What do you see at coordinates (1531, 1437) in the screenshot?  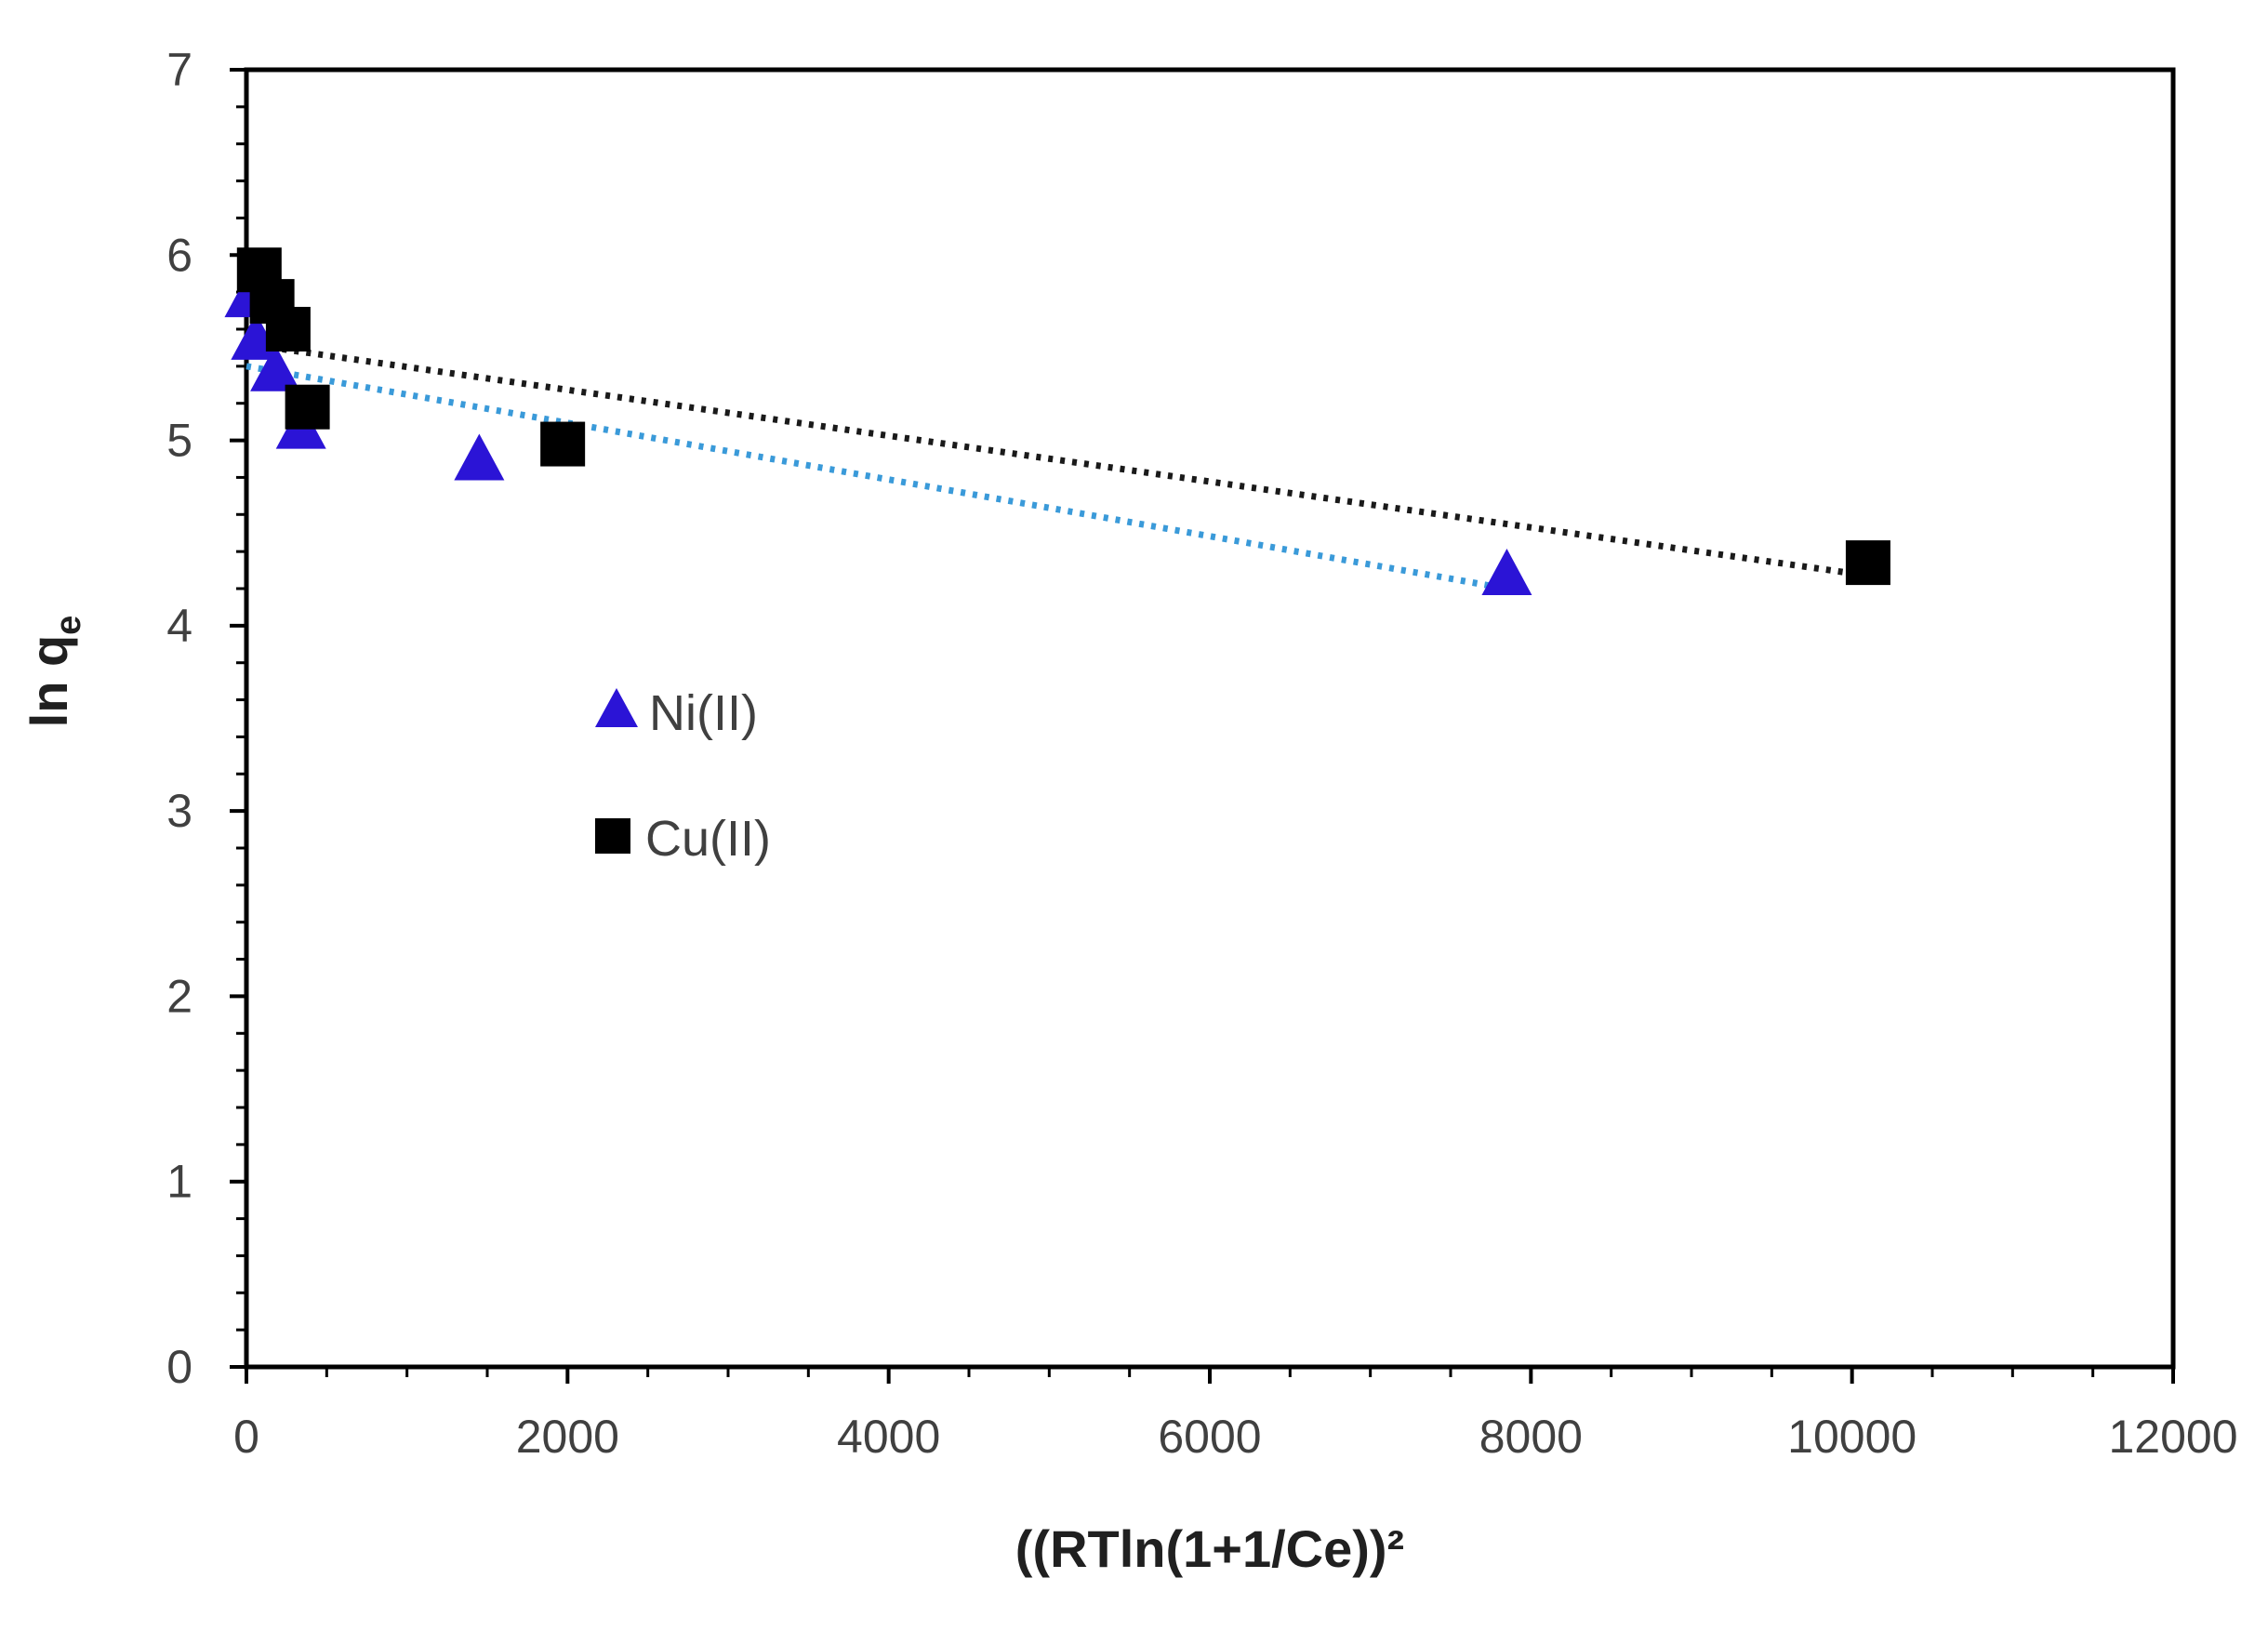 I see `x-tick-label: 8000` at bounding box center [1531, 1437].